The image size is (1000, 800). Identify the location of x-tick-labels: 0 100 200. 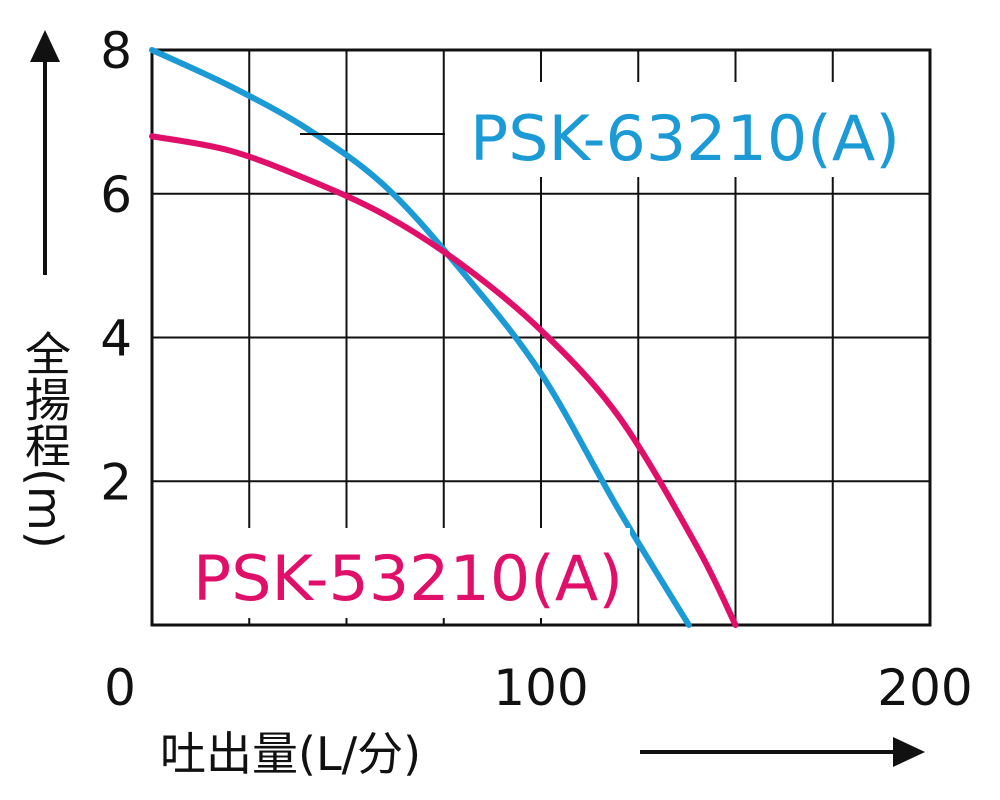
(538, 688).